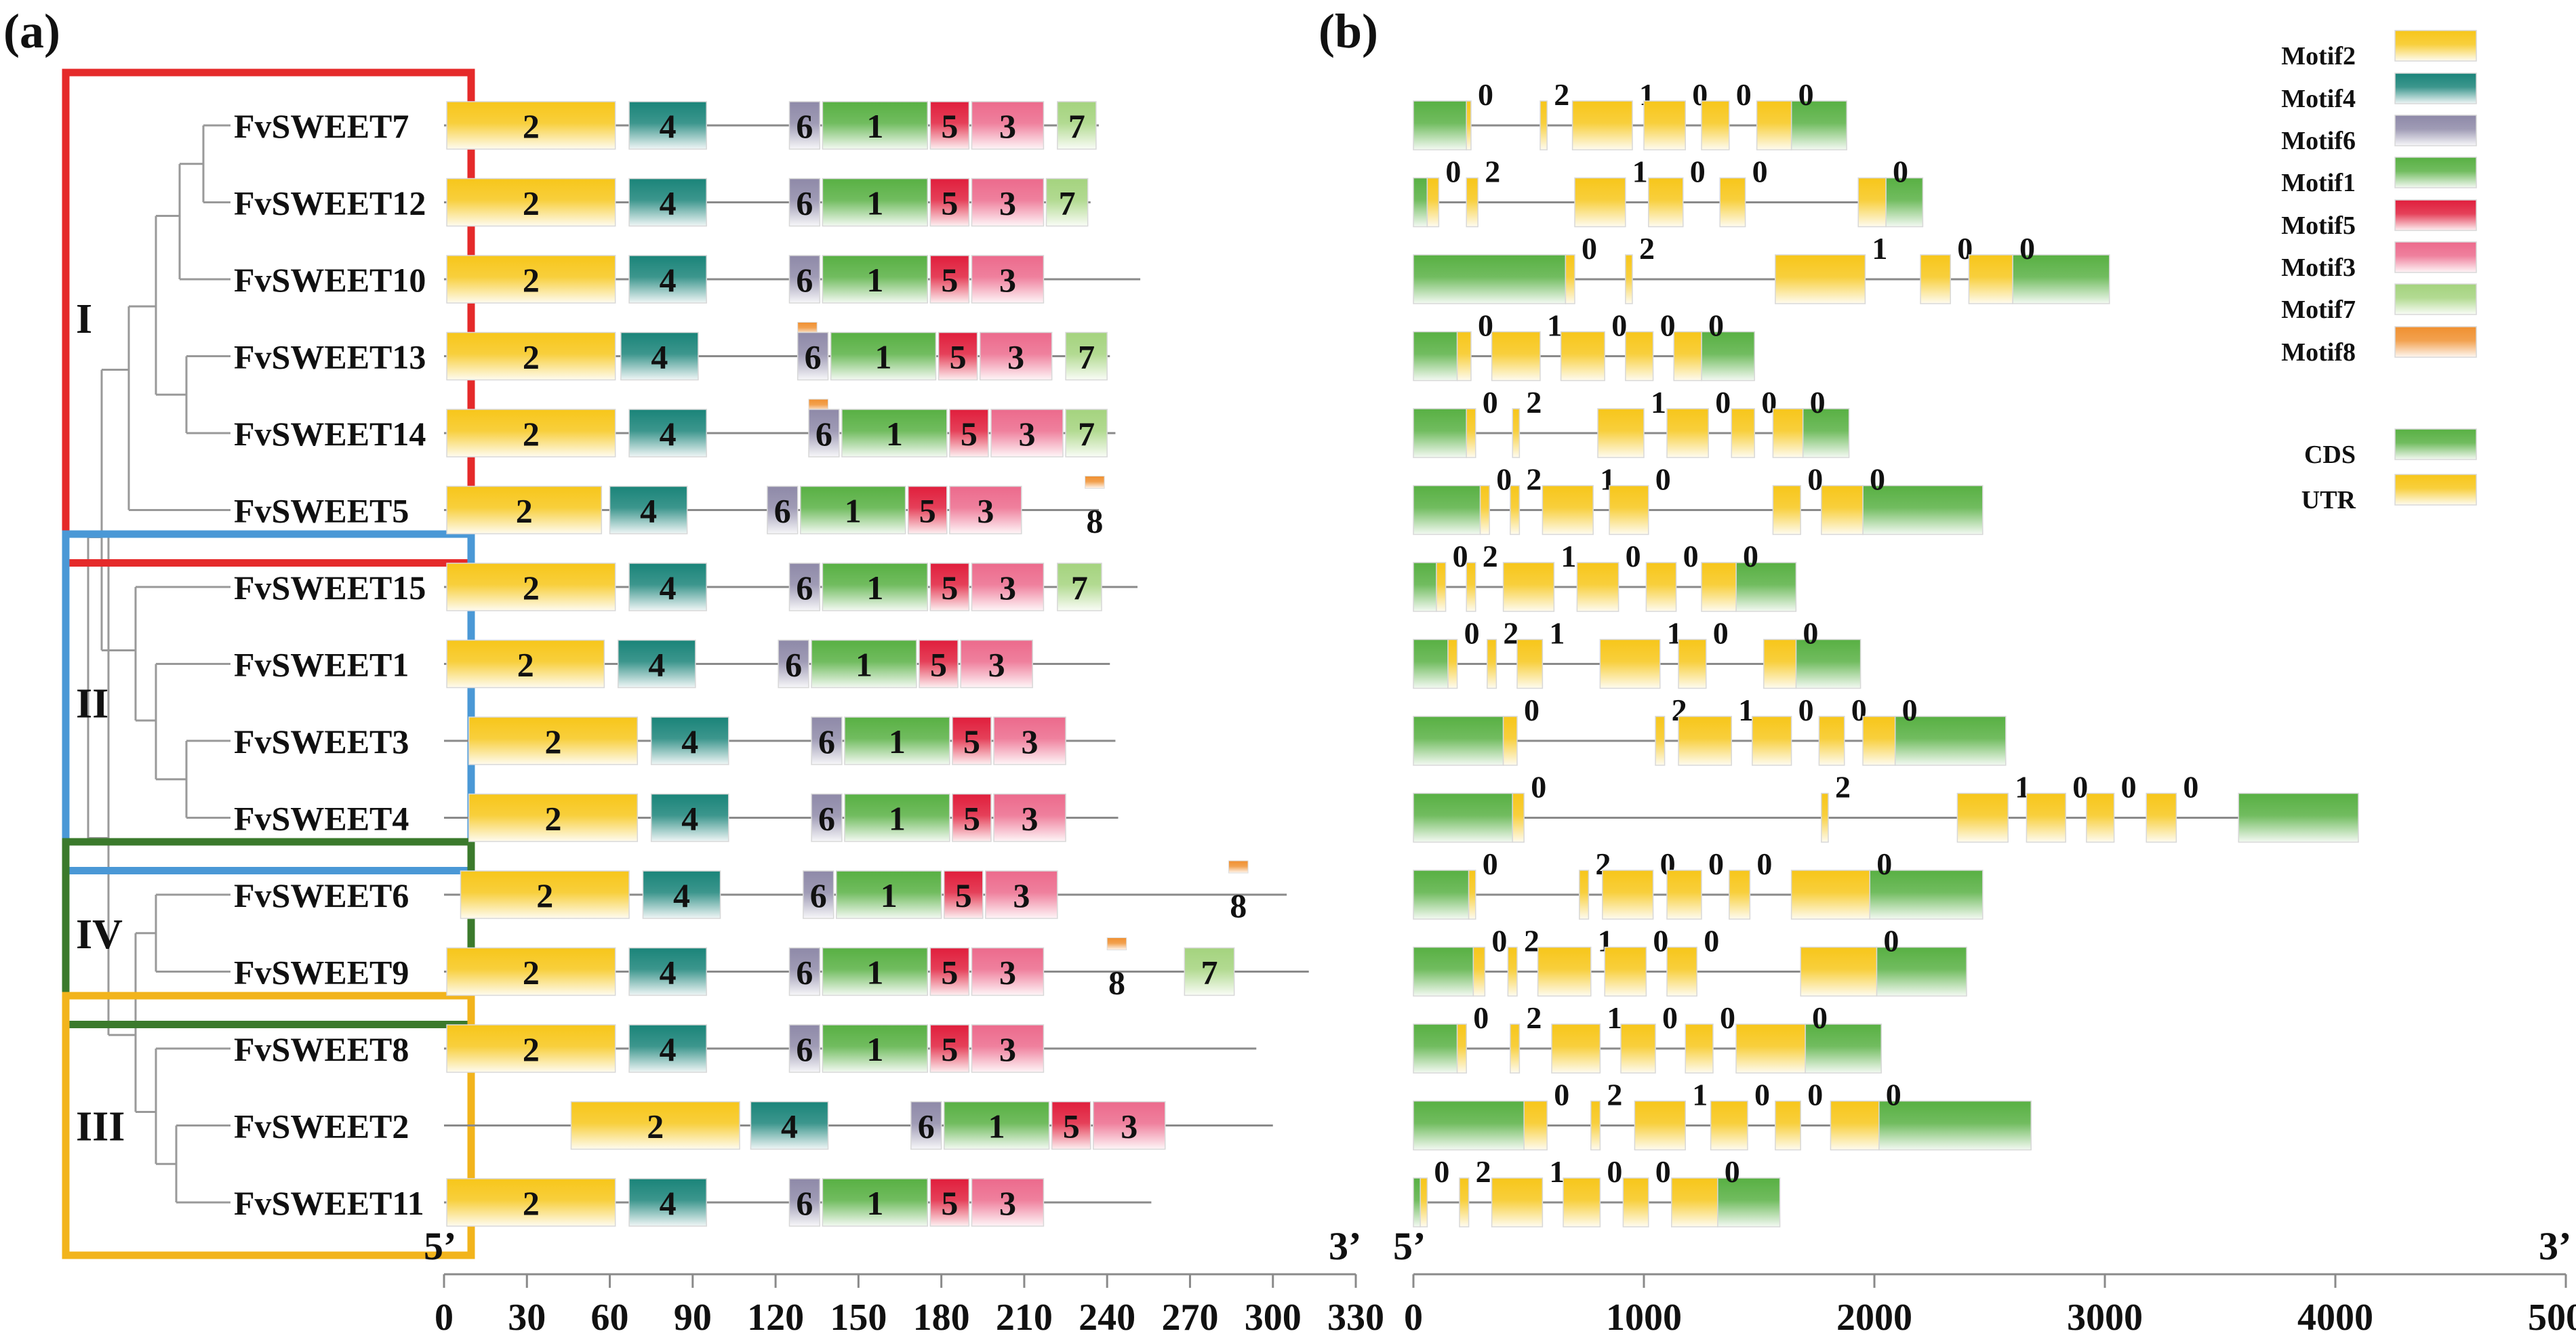  Describe the element at coordinates (92, 704) in the screenshot. I see `clade-label-II: II` at that location.